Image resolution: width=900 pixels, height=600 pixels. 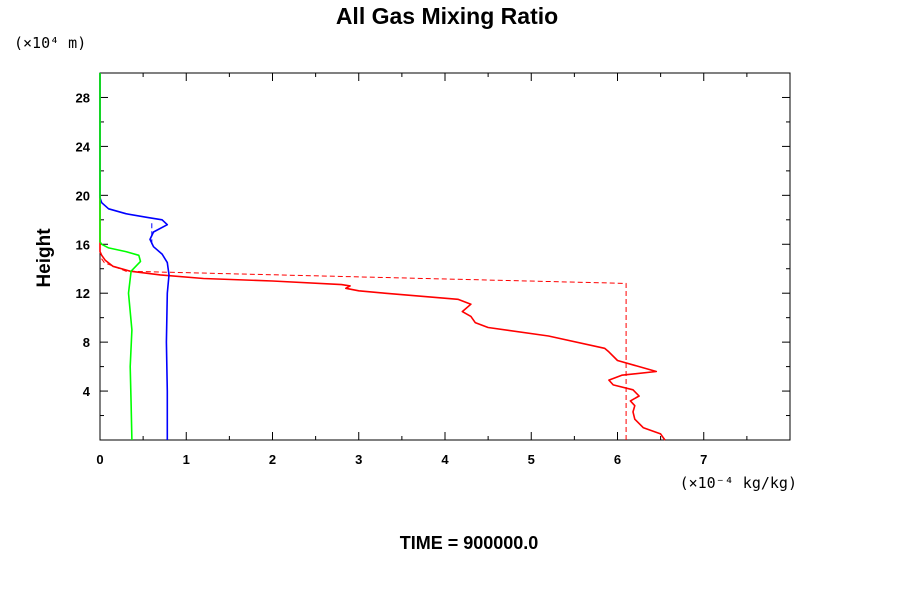 I want to click on chart-title: All Gas Mixing Ratio, so click(x=447, y=16).